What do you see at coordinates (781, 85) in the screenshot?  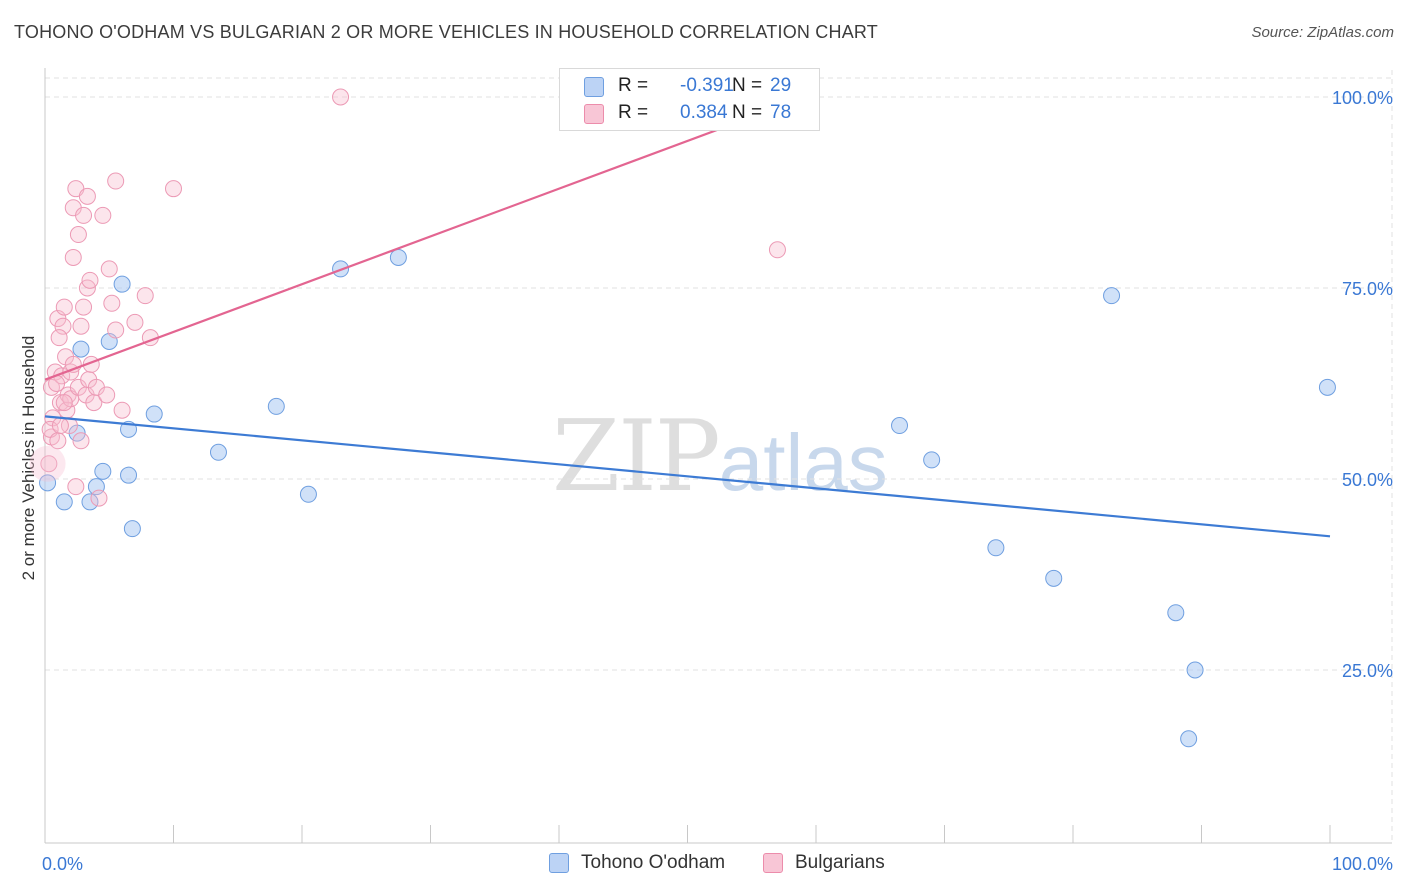 I see `legend-n-value: 29` at bounding box center [781, 85].